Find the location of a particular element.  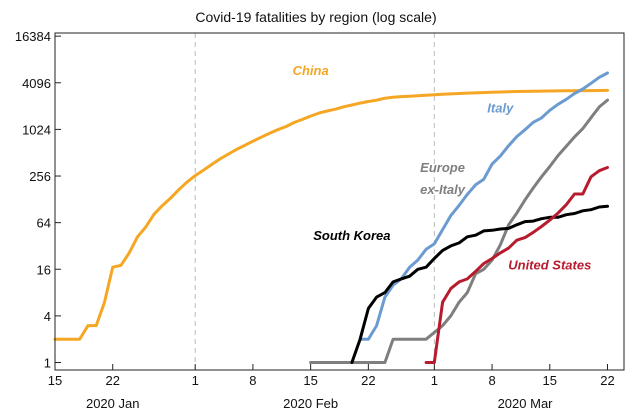

y-tick-label: 1 is located at coordinates (47, 362).